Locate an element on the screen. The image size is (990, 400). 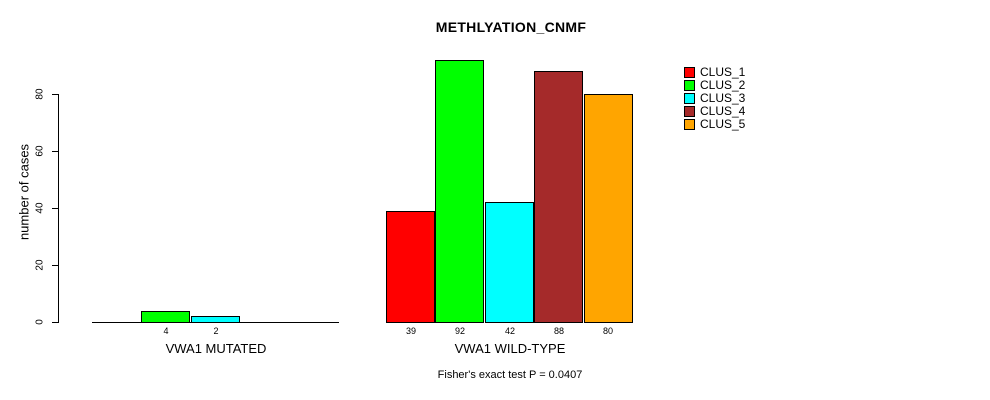
legend-item-clus-5: CLUS_5 is located at coordinates (714, 124).